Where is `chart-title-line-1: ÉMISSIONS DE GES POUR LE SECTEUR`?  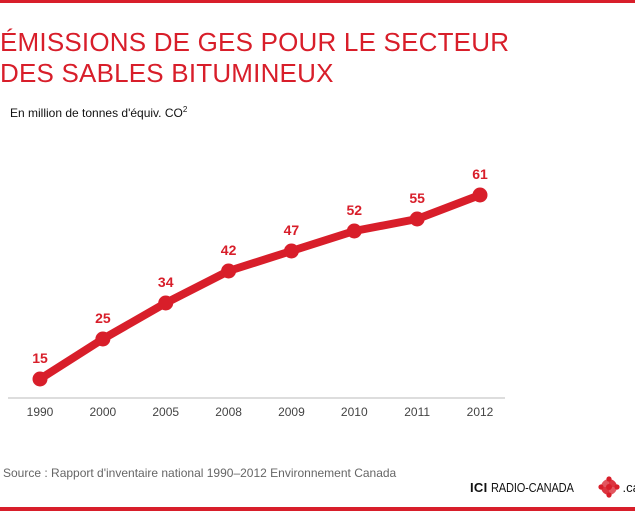 chart-title-line-1: ÉMISSIONS DE GES POUR LE SECTEUR is located at coordinates (255, 42).